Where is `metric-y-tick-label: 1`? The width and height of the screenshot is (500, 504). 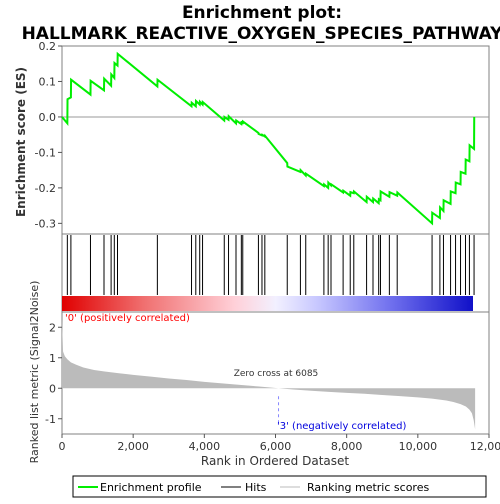 metric-y-tick-label: 1 is located at coordinates (52, 358).